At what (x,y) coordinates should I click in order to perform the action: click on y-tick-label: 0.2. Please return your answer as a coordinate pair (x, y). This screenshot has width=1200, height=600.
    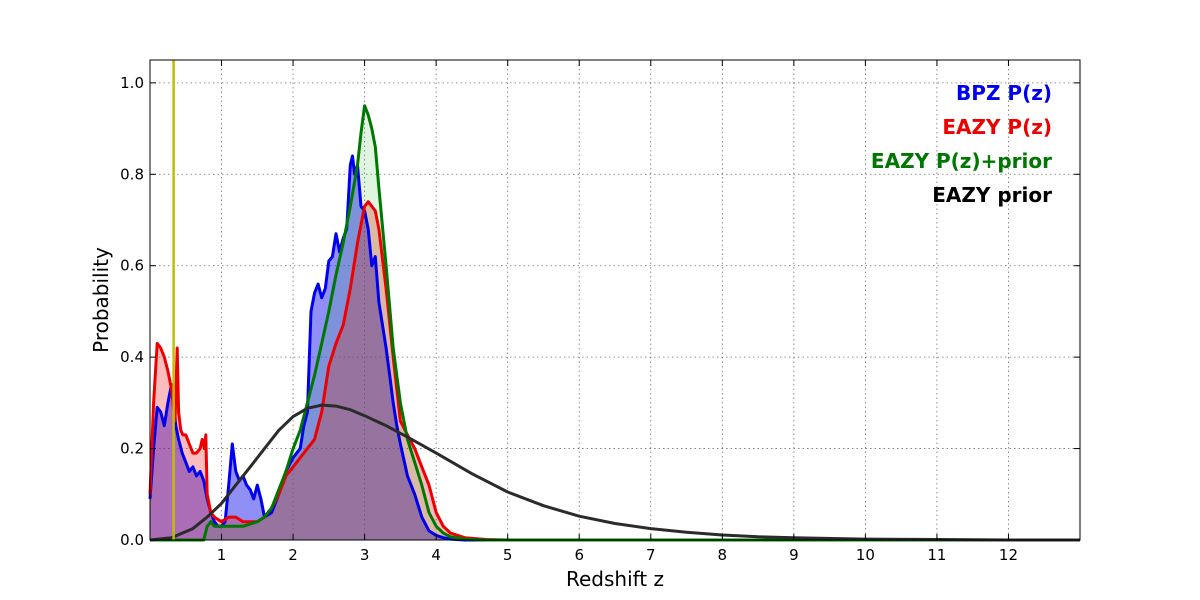
    Looking at the image, I should click on (132, 449).